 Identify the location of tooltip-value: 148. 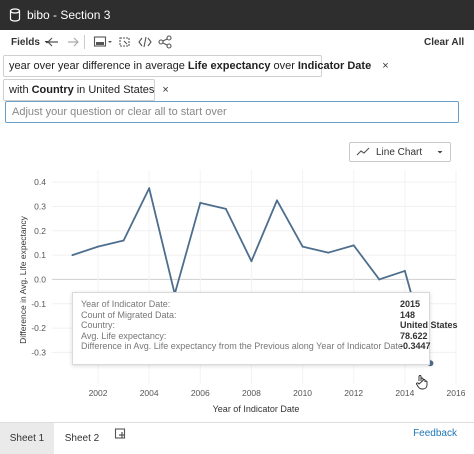
(408, 314).